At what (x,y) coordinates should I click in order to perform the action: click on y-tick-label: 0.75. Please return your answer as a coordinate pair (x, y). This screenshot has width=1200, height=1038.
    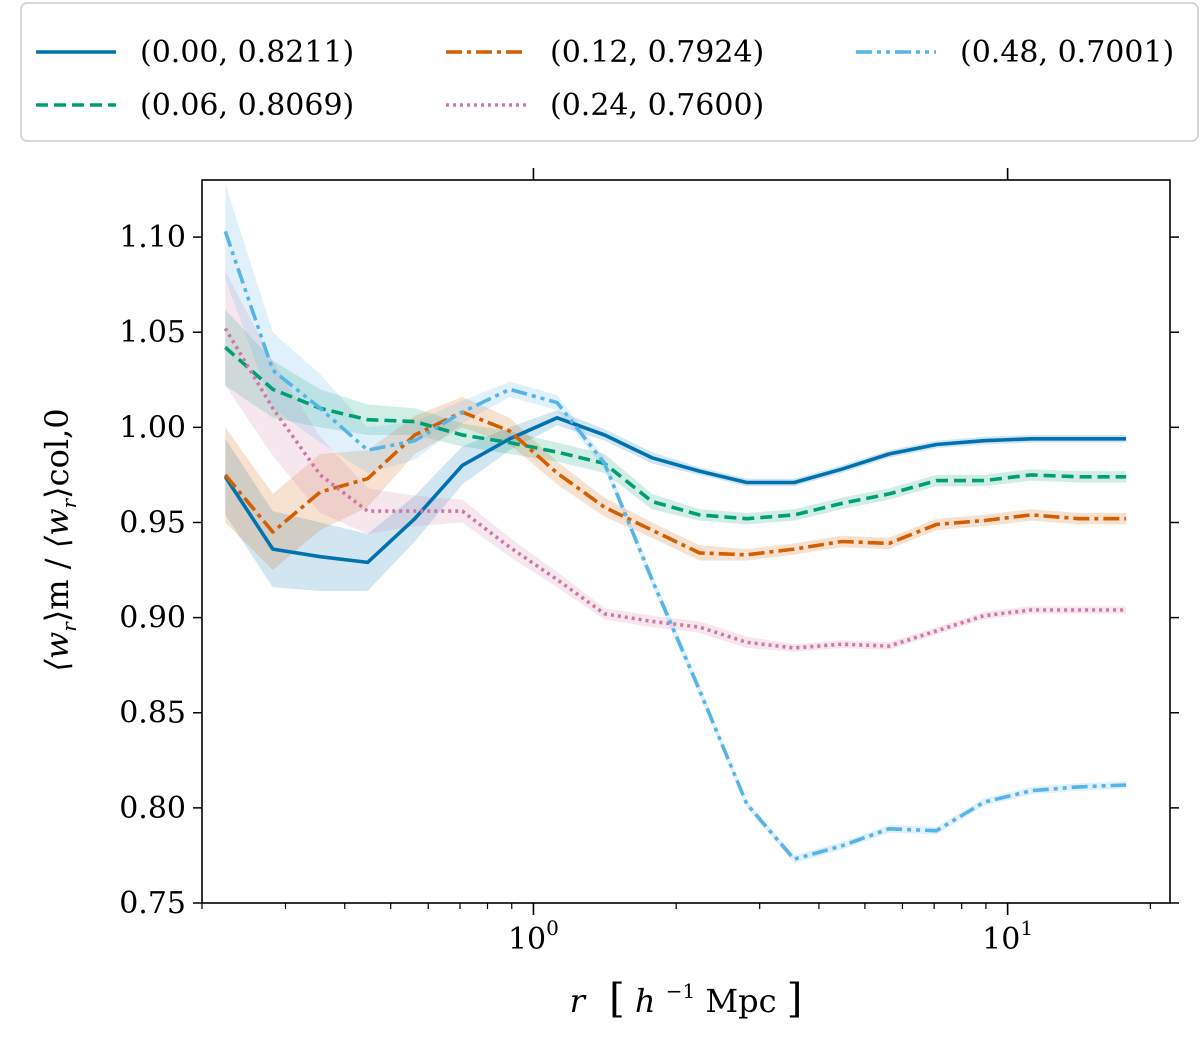
    Looking at the image, I should click on (152, 903).